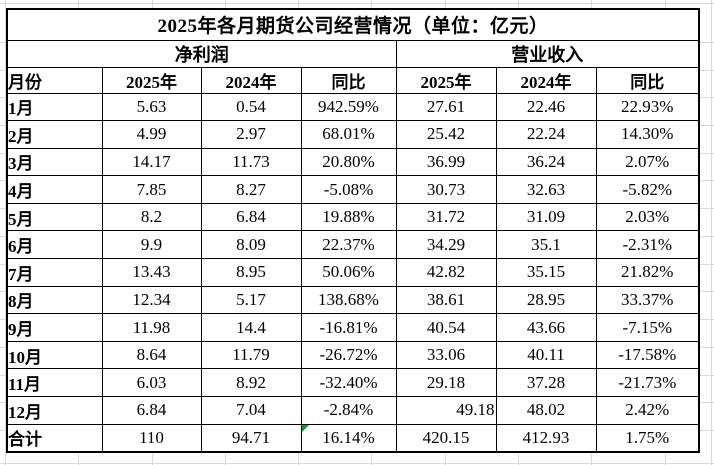 This screenshot has height=465, width=714. Describe the element at coordinates (546, 355) in the screenshot. I see `cell-10月-rev2024: 40.11` at that location.